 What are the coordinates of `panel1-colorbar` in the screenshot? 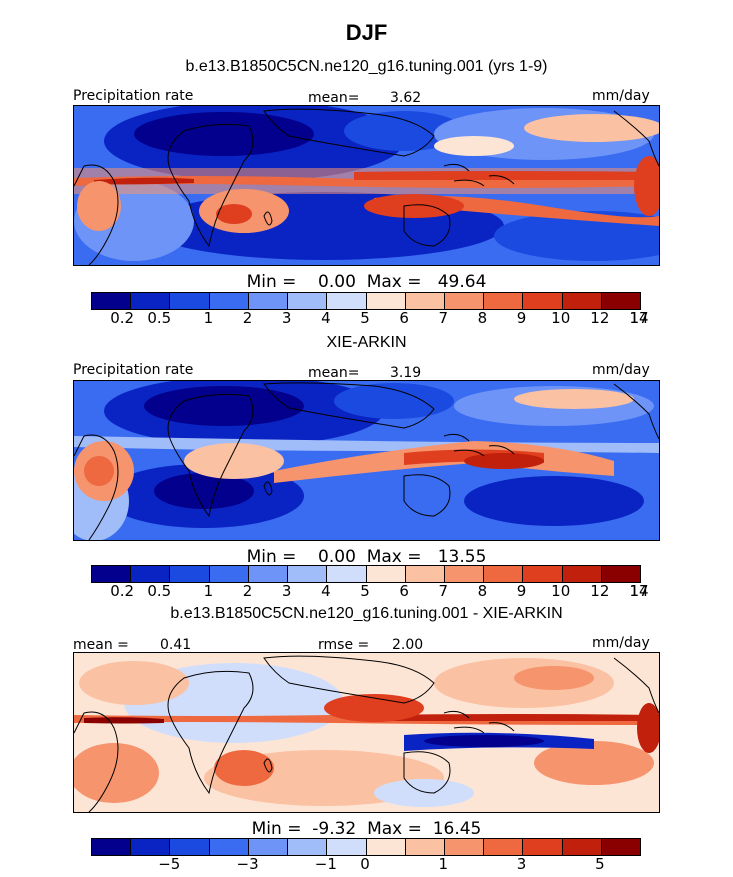 It's located at (366, 301).